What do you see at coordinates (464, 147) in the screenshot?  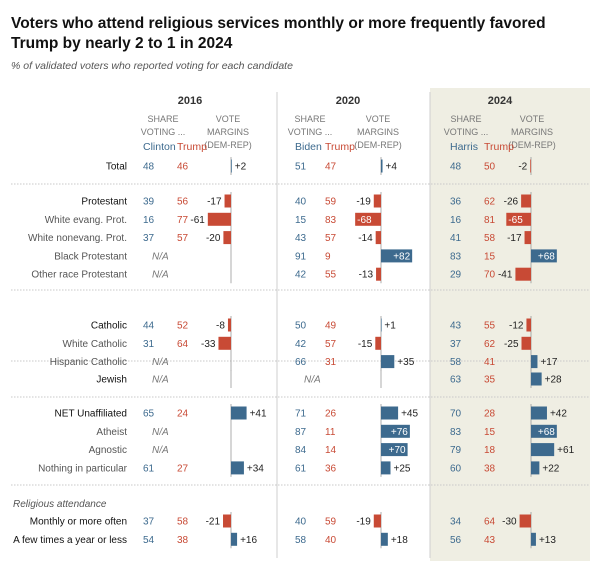 I see `dem-candidate-2024: Harris` at bounding box center [464, 147].